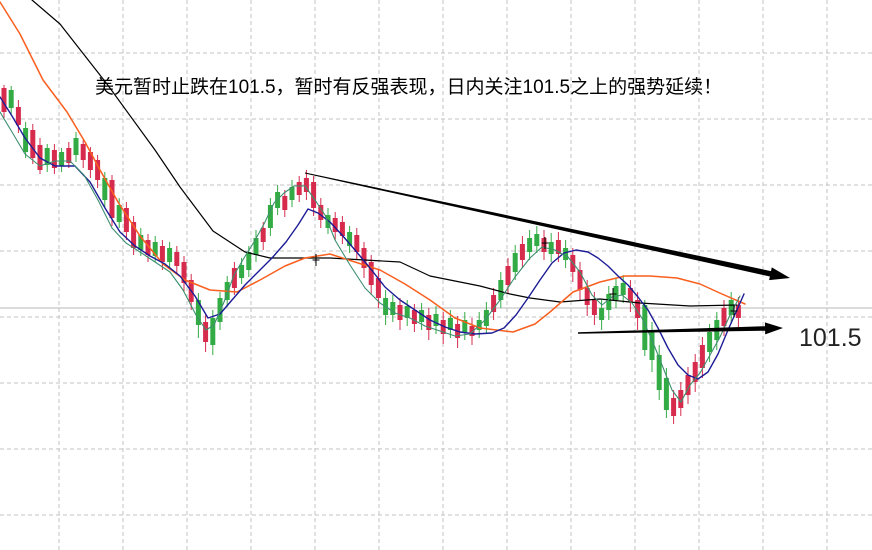  I want to click on support-arrow, so click(680, 328).